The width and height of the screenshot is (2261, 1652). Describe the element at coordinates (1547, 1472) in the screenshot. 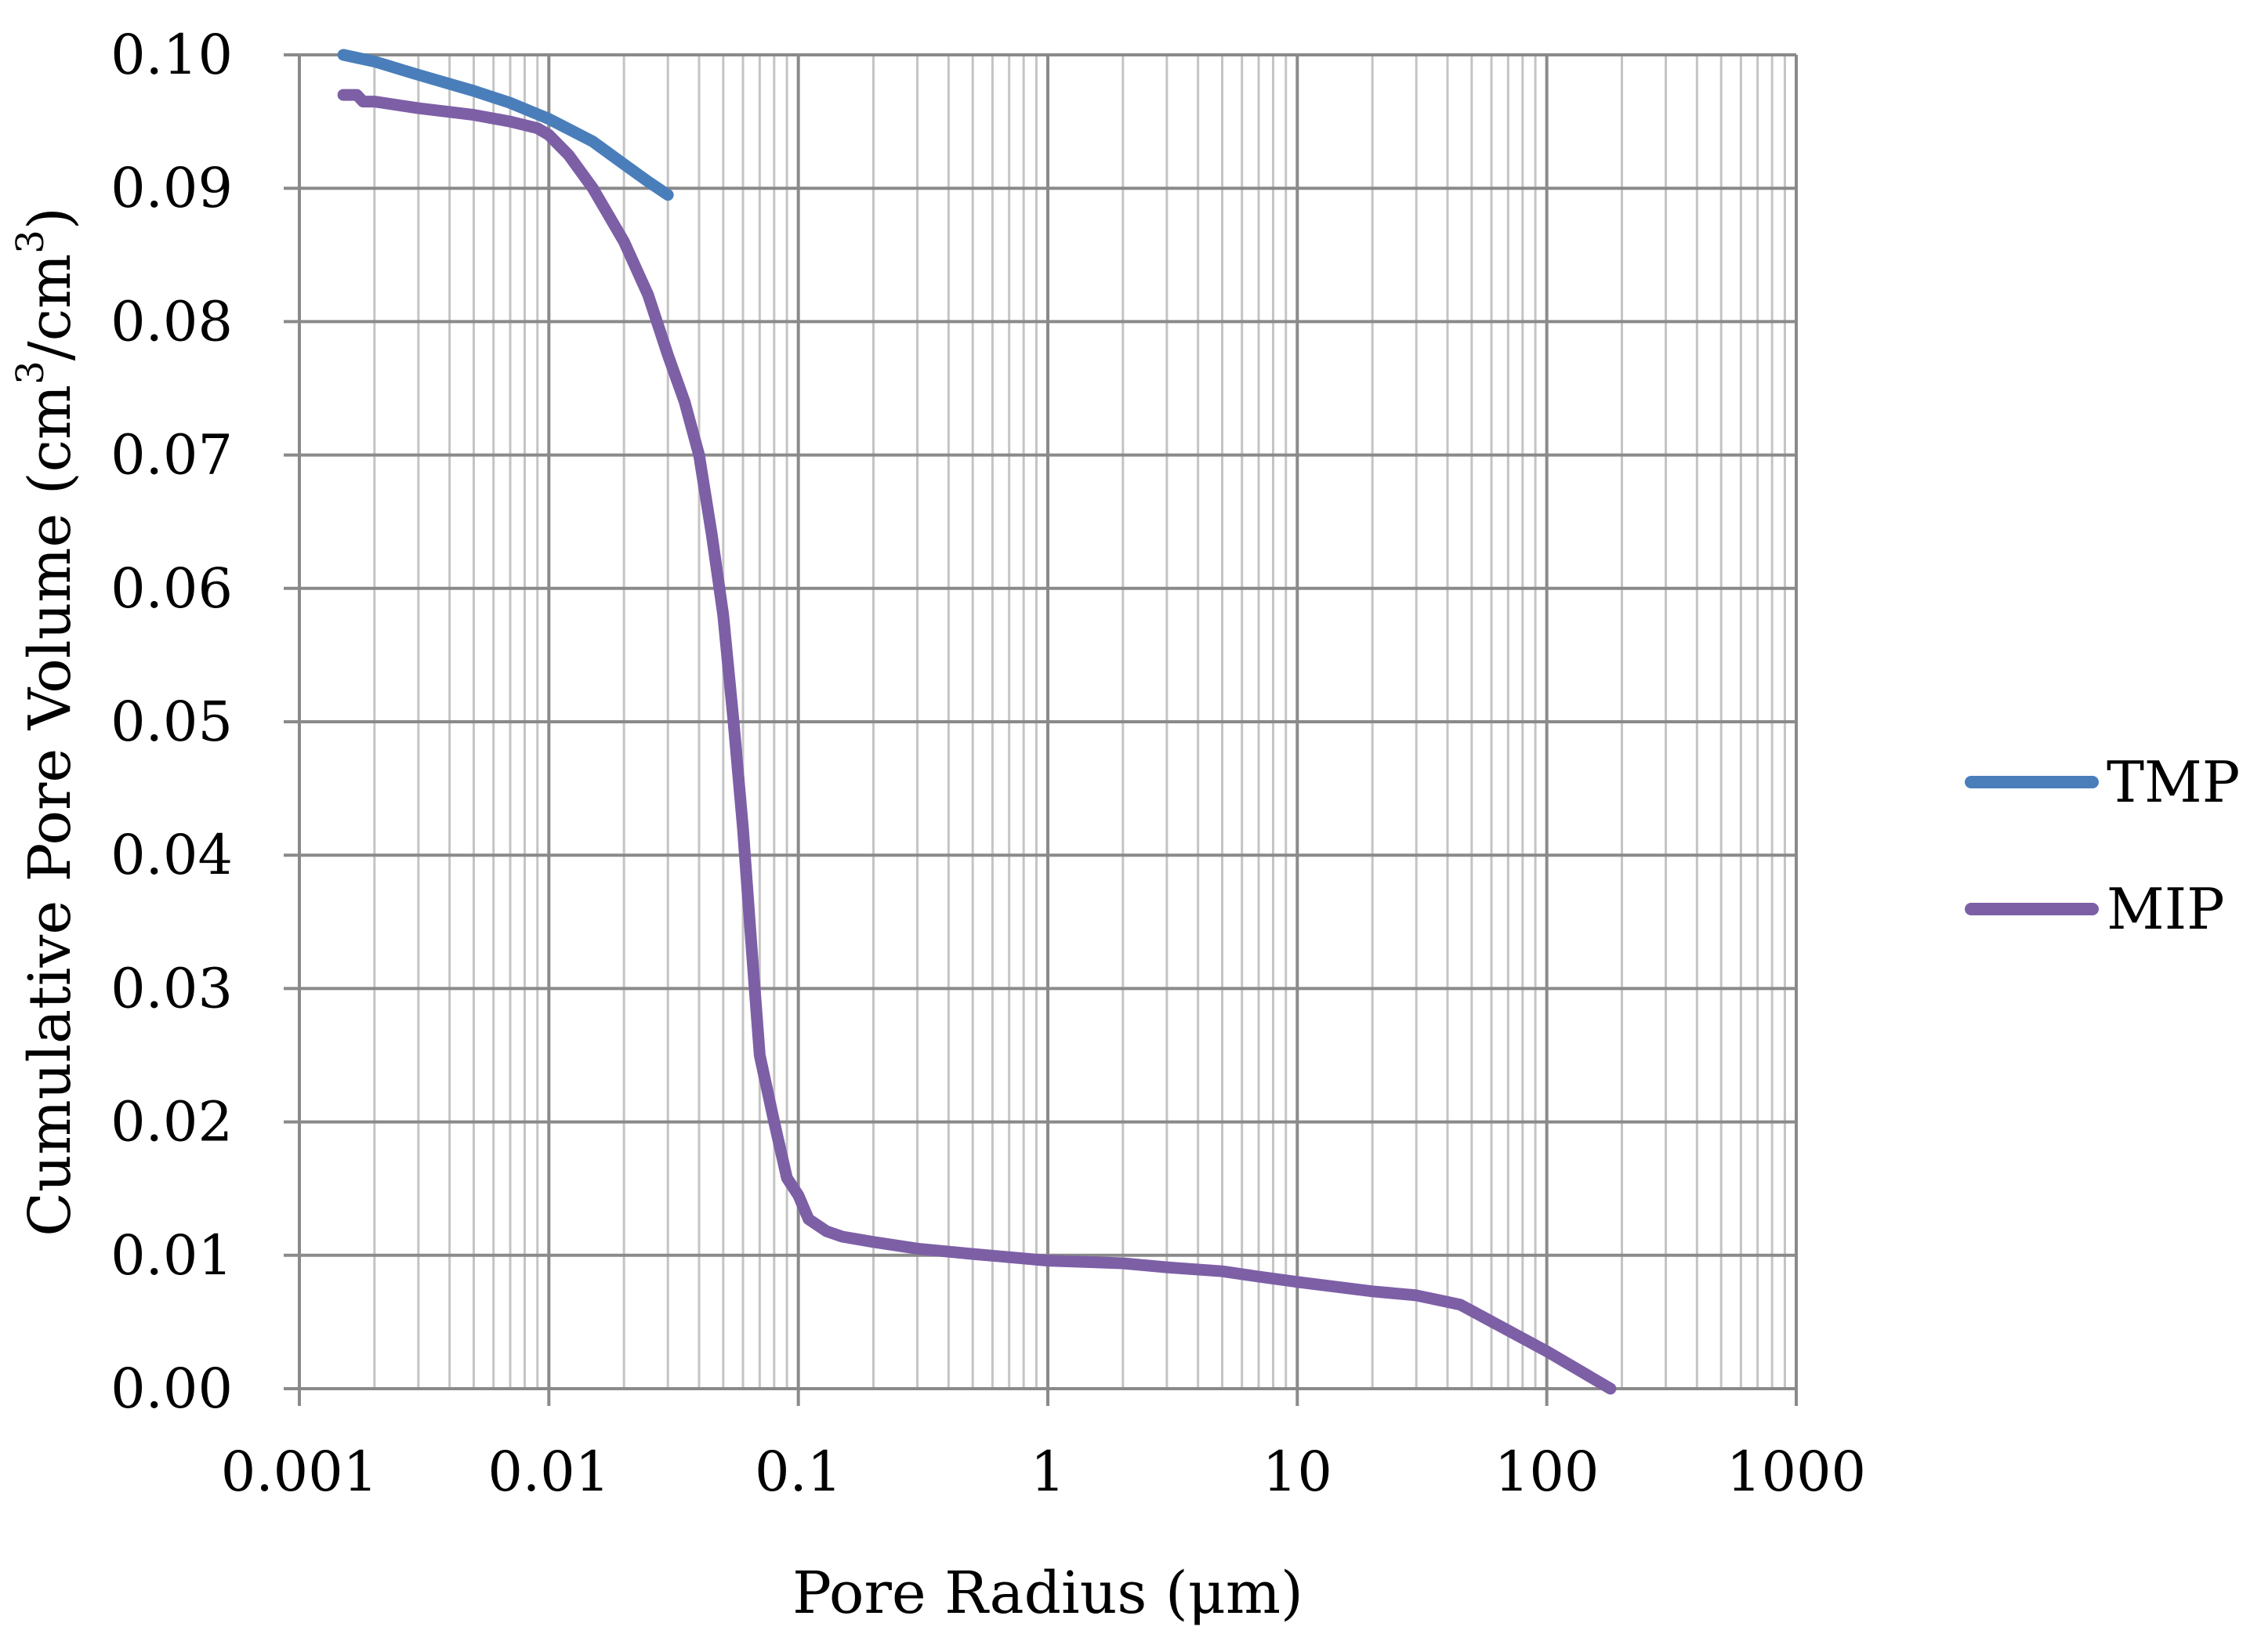

I see `x-tick-label: 100` at that location.